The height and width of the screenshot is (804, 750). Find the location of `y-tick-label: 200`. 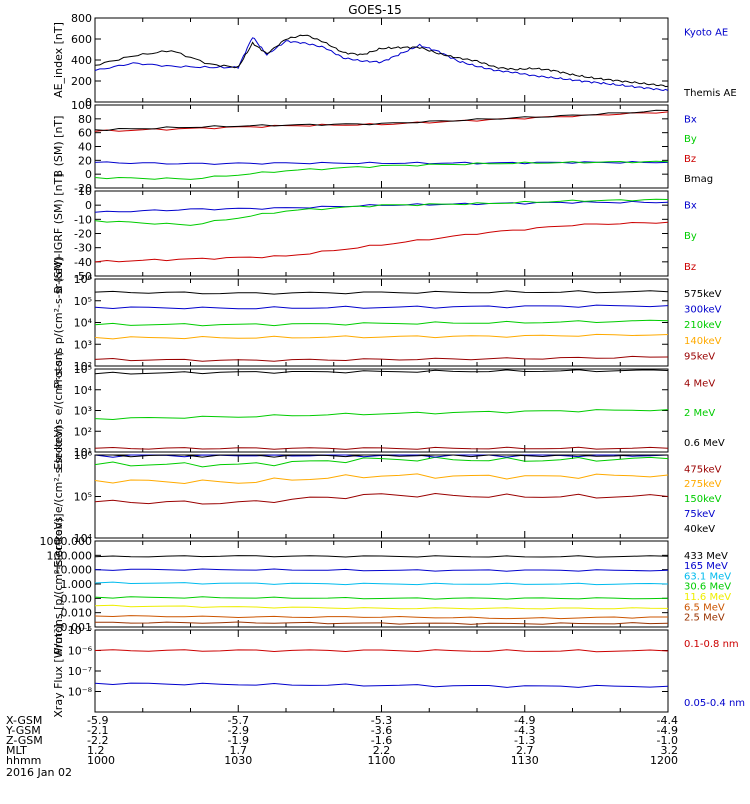

y-tick-label: 200 is located at coordinates (81, 81).